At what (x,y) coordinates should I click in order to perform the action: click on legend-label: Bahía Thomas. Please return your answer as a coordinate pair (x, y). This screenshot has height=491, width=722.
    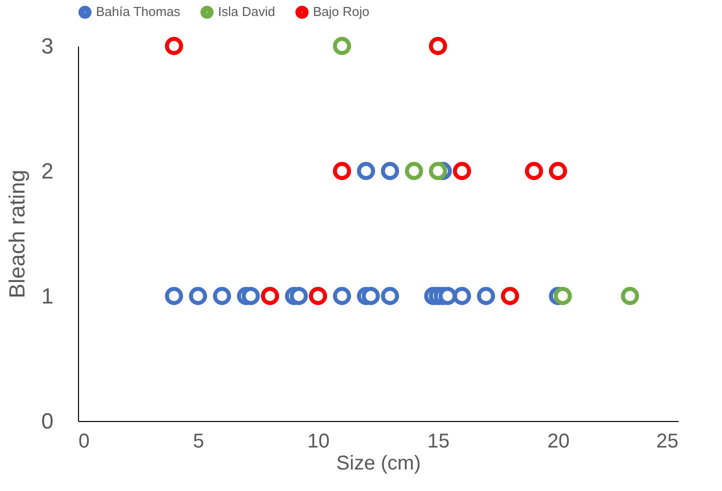
    Looking at the image, I should click on (138, 12).